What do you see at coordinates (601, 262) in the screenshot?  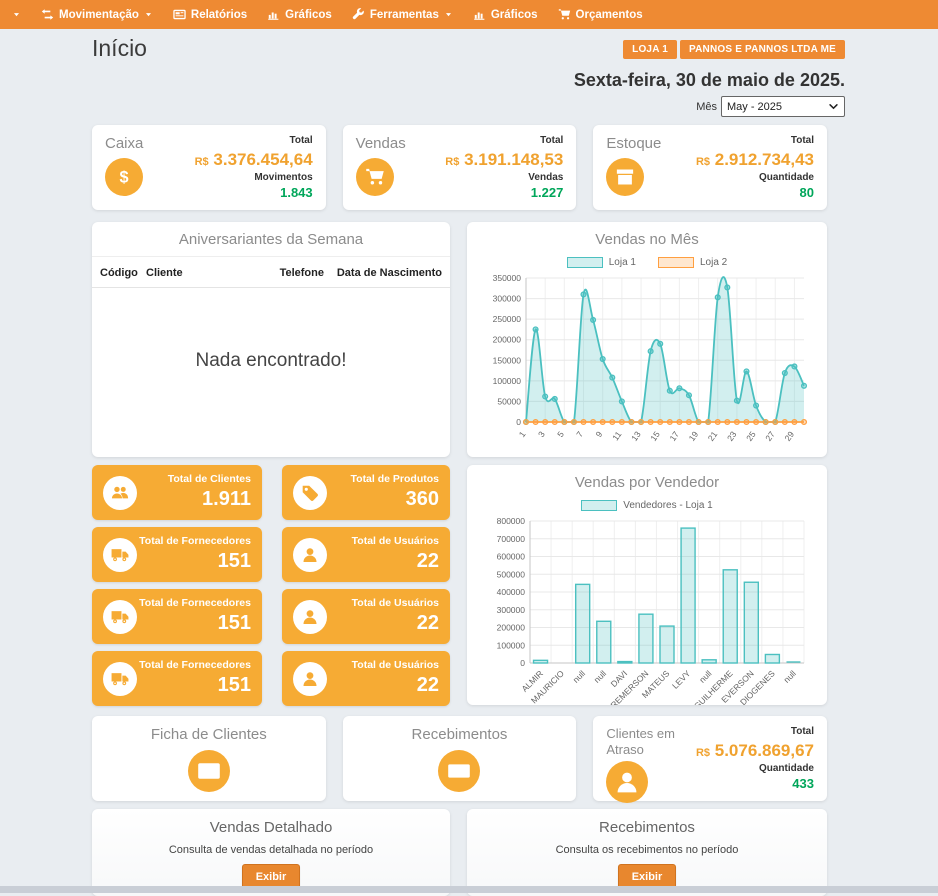 I see `legend-item-loja-1: Loja 1` at bounding box center [601, 262].